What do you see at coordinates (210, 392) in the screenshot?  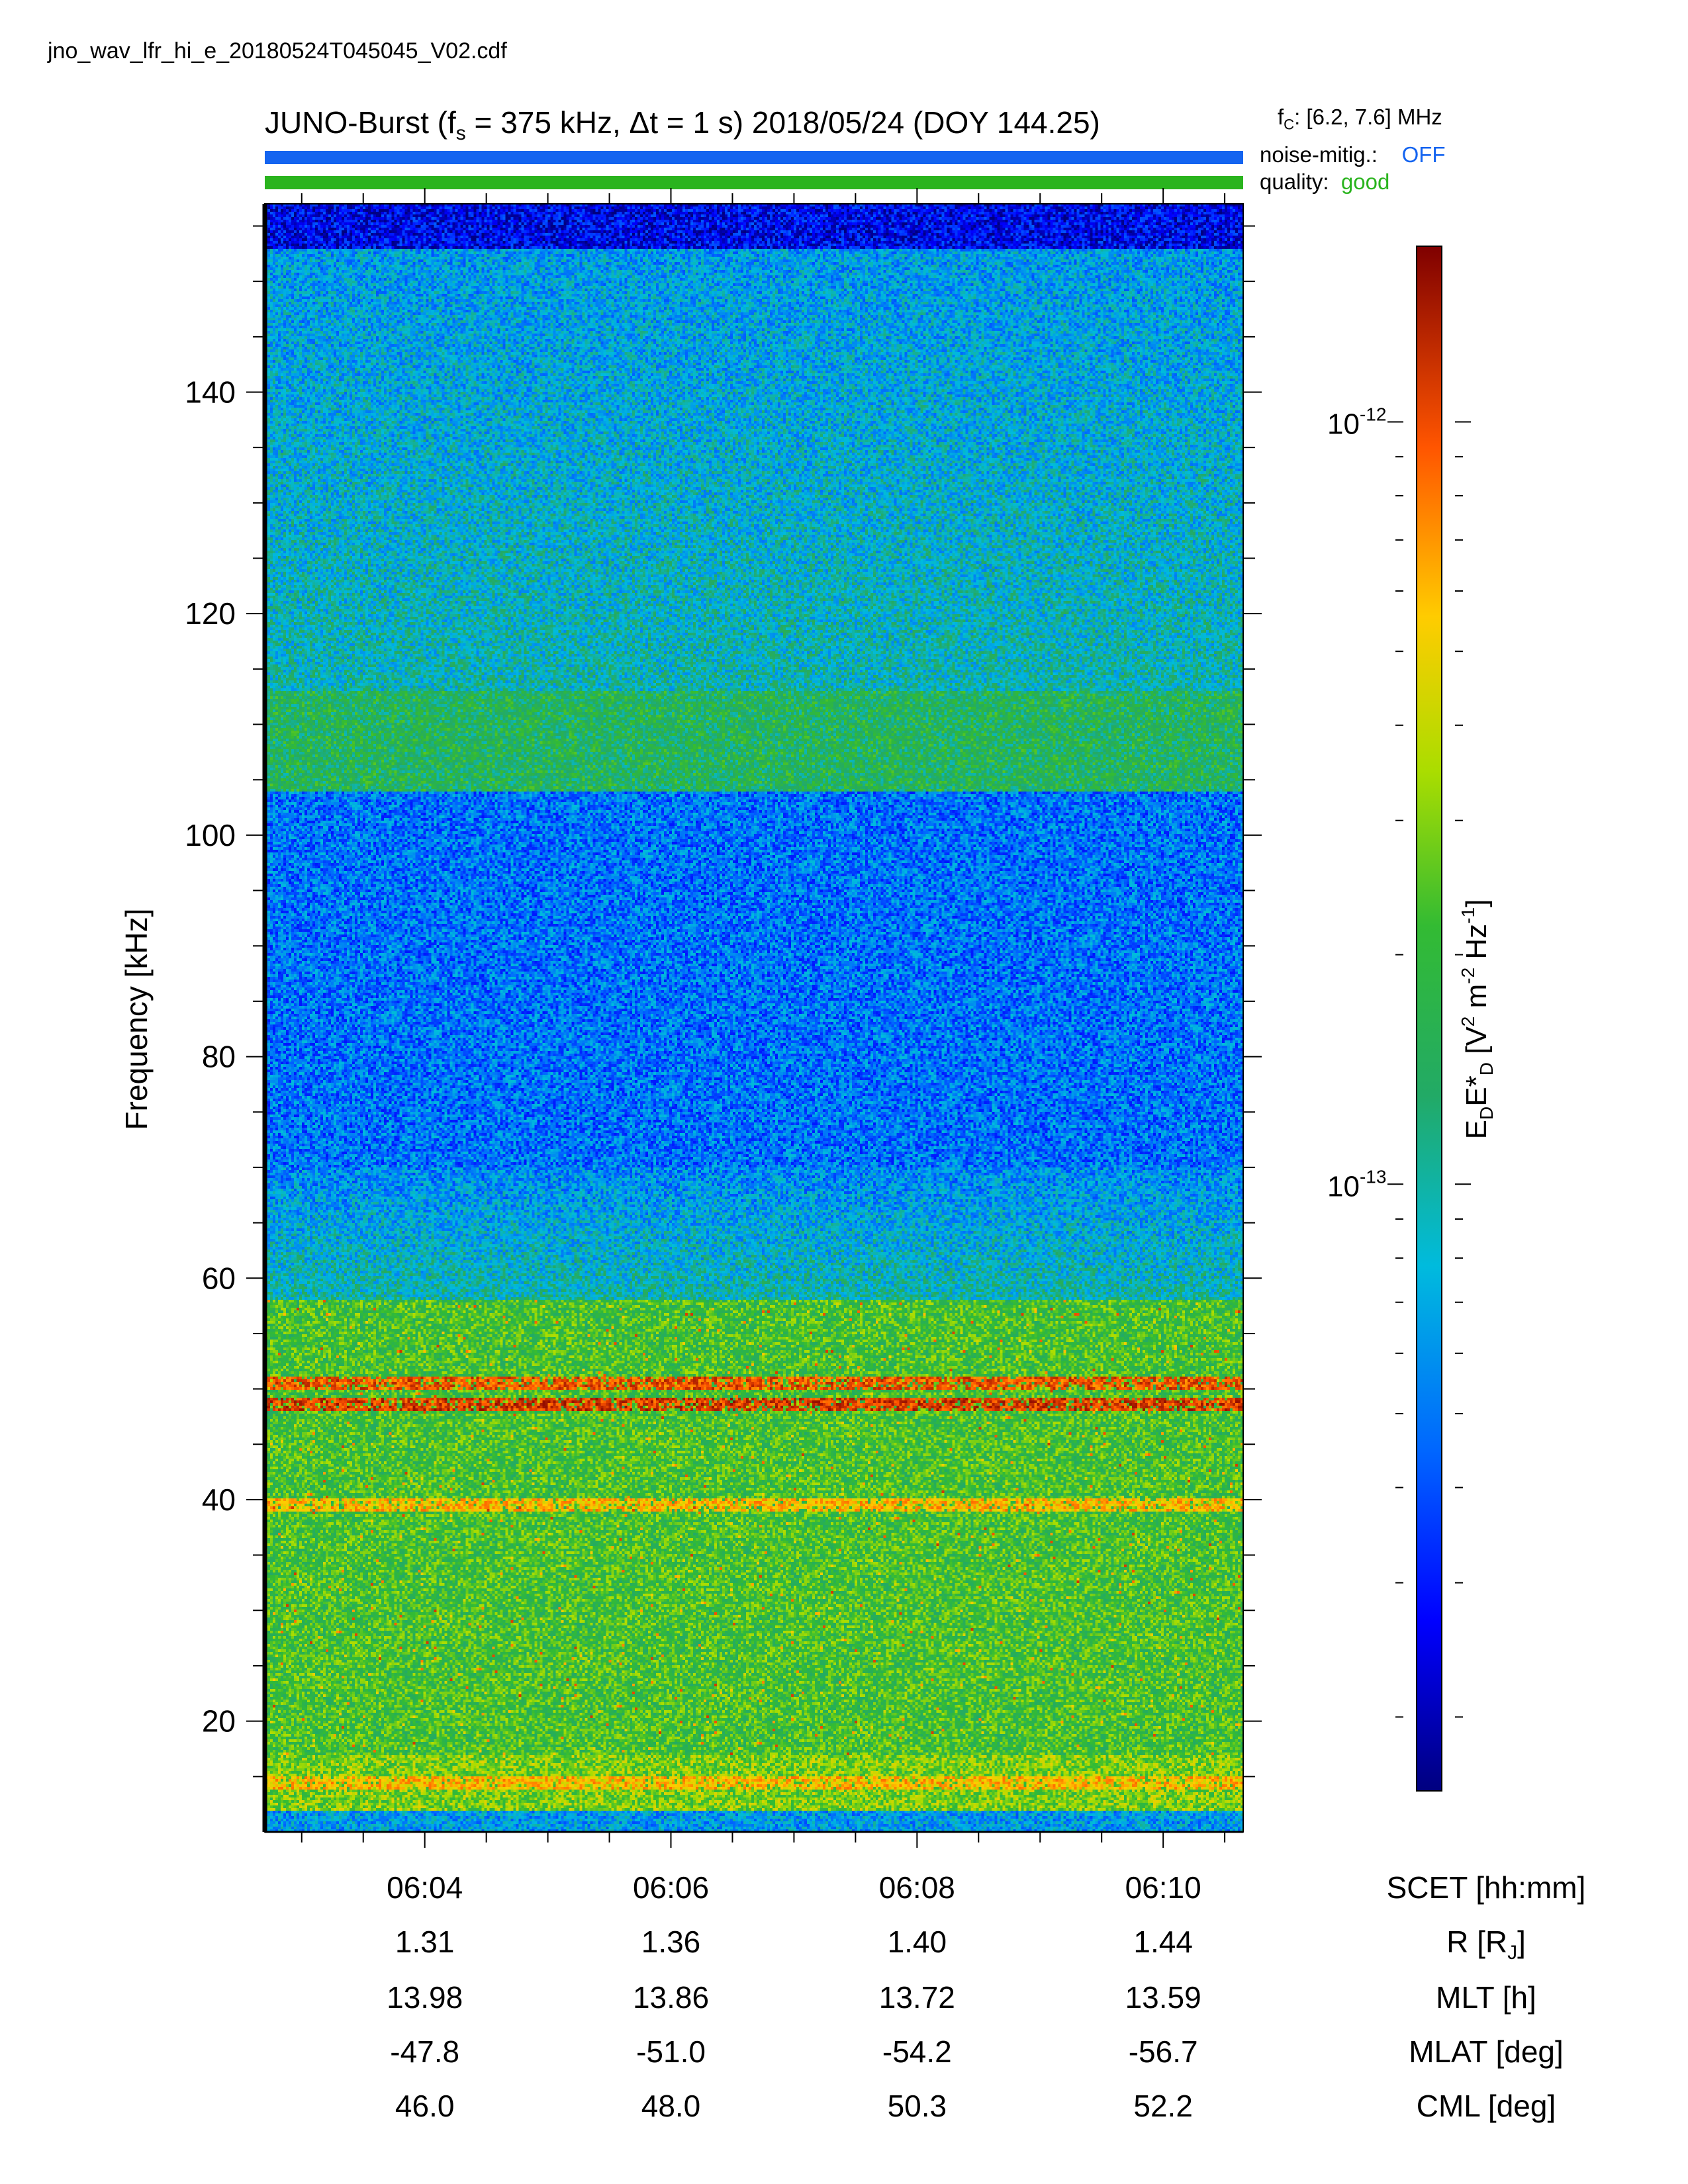 I see `y-tick-label: 140` at bounding box center [210, 392].